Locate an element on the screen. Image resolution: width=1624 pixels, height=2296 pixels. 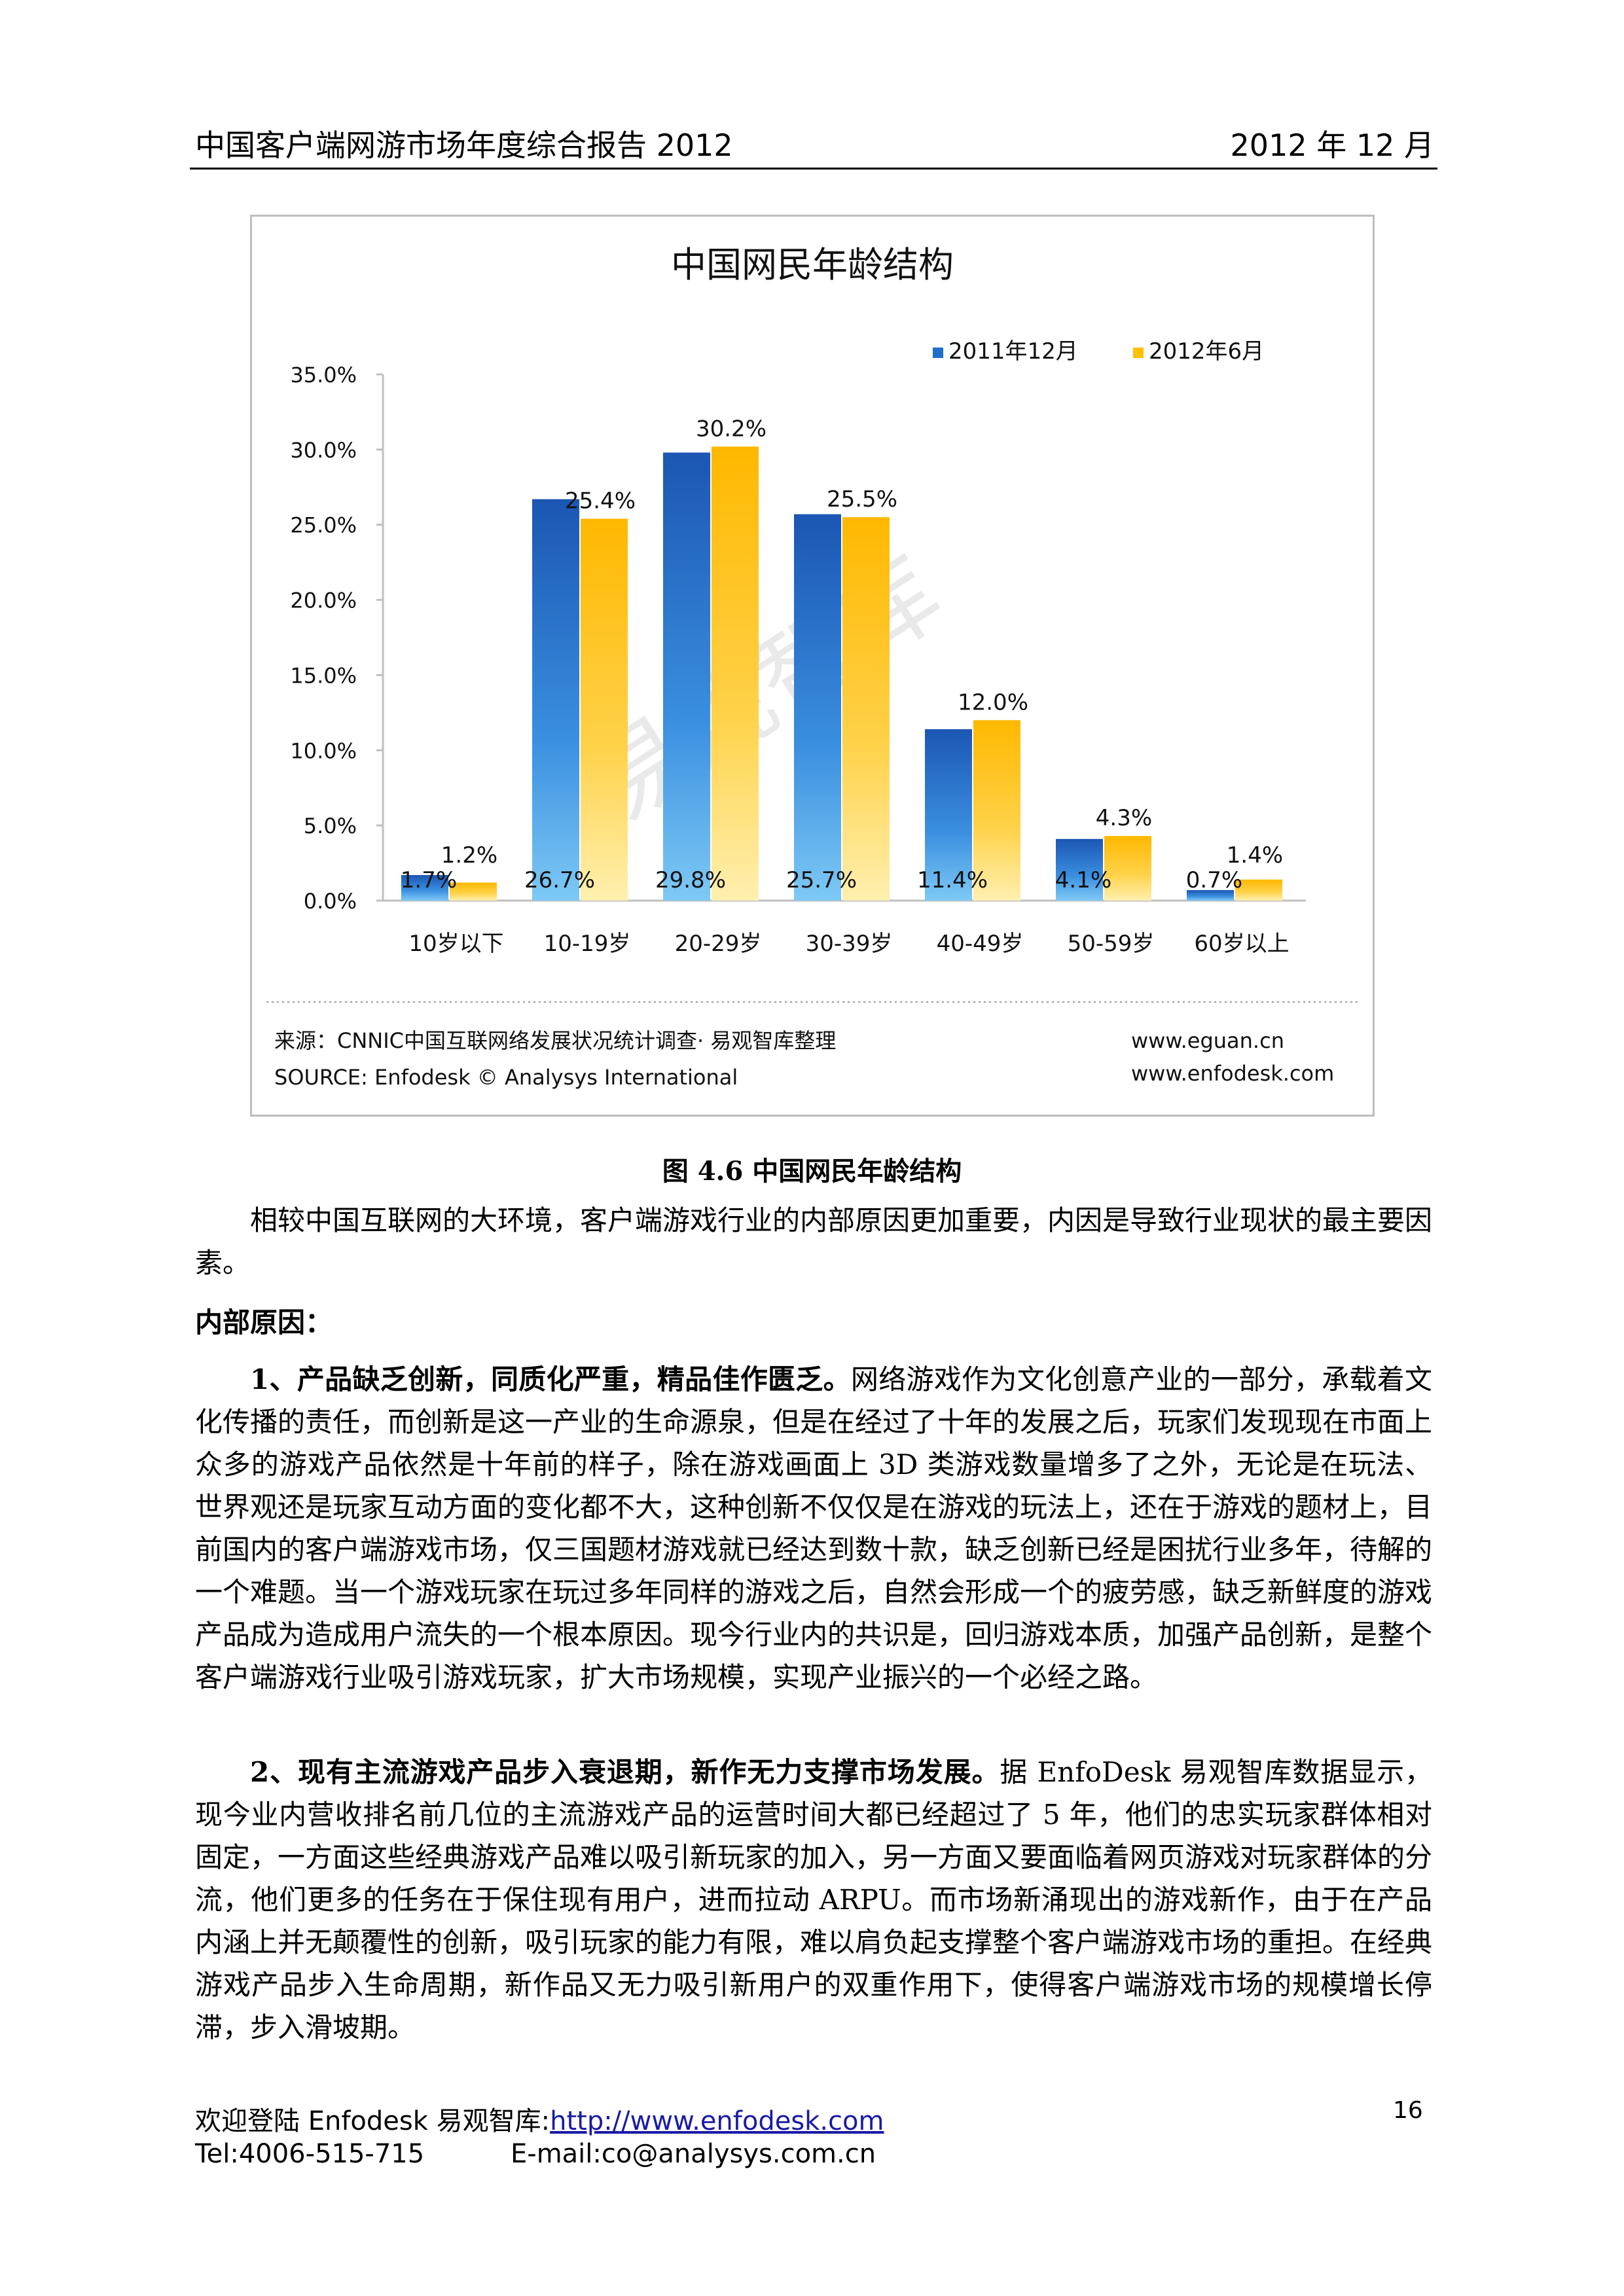
data-label-2011-12: 25.7% is located at coordinates (821, 880).